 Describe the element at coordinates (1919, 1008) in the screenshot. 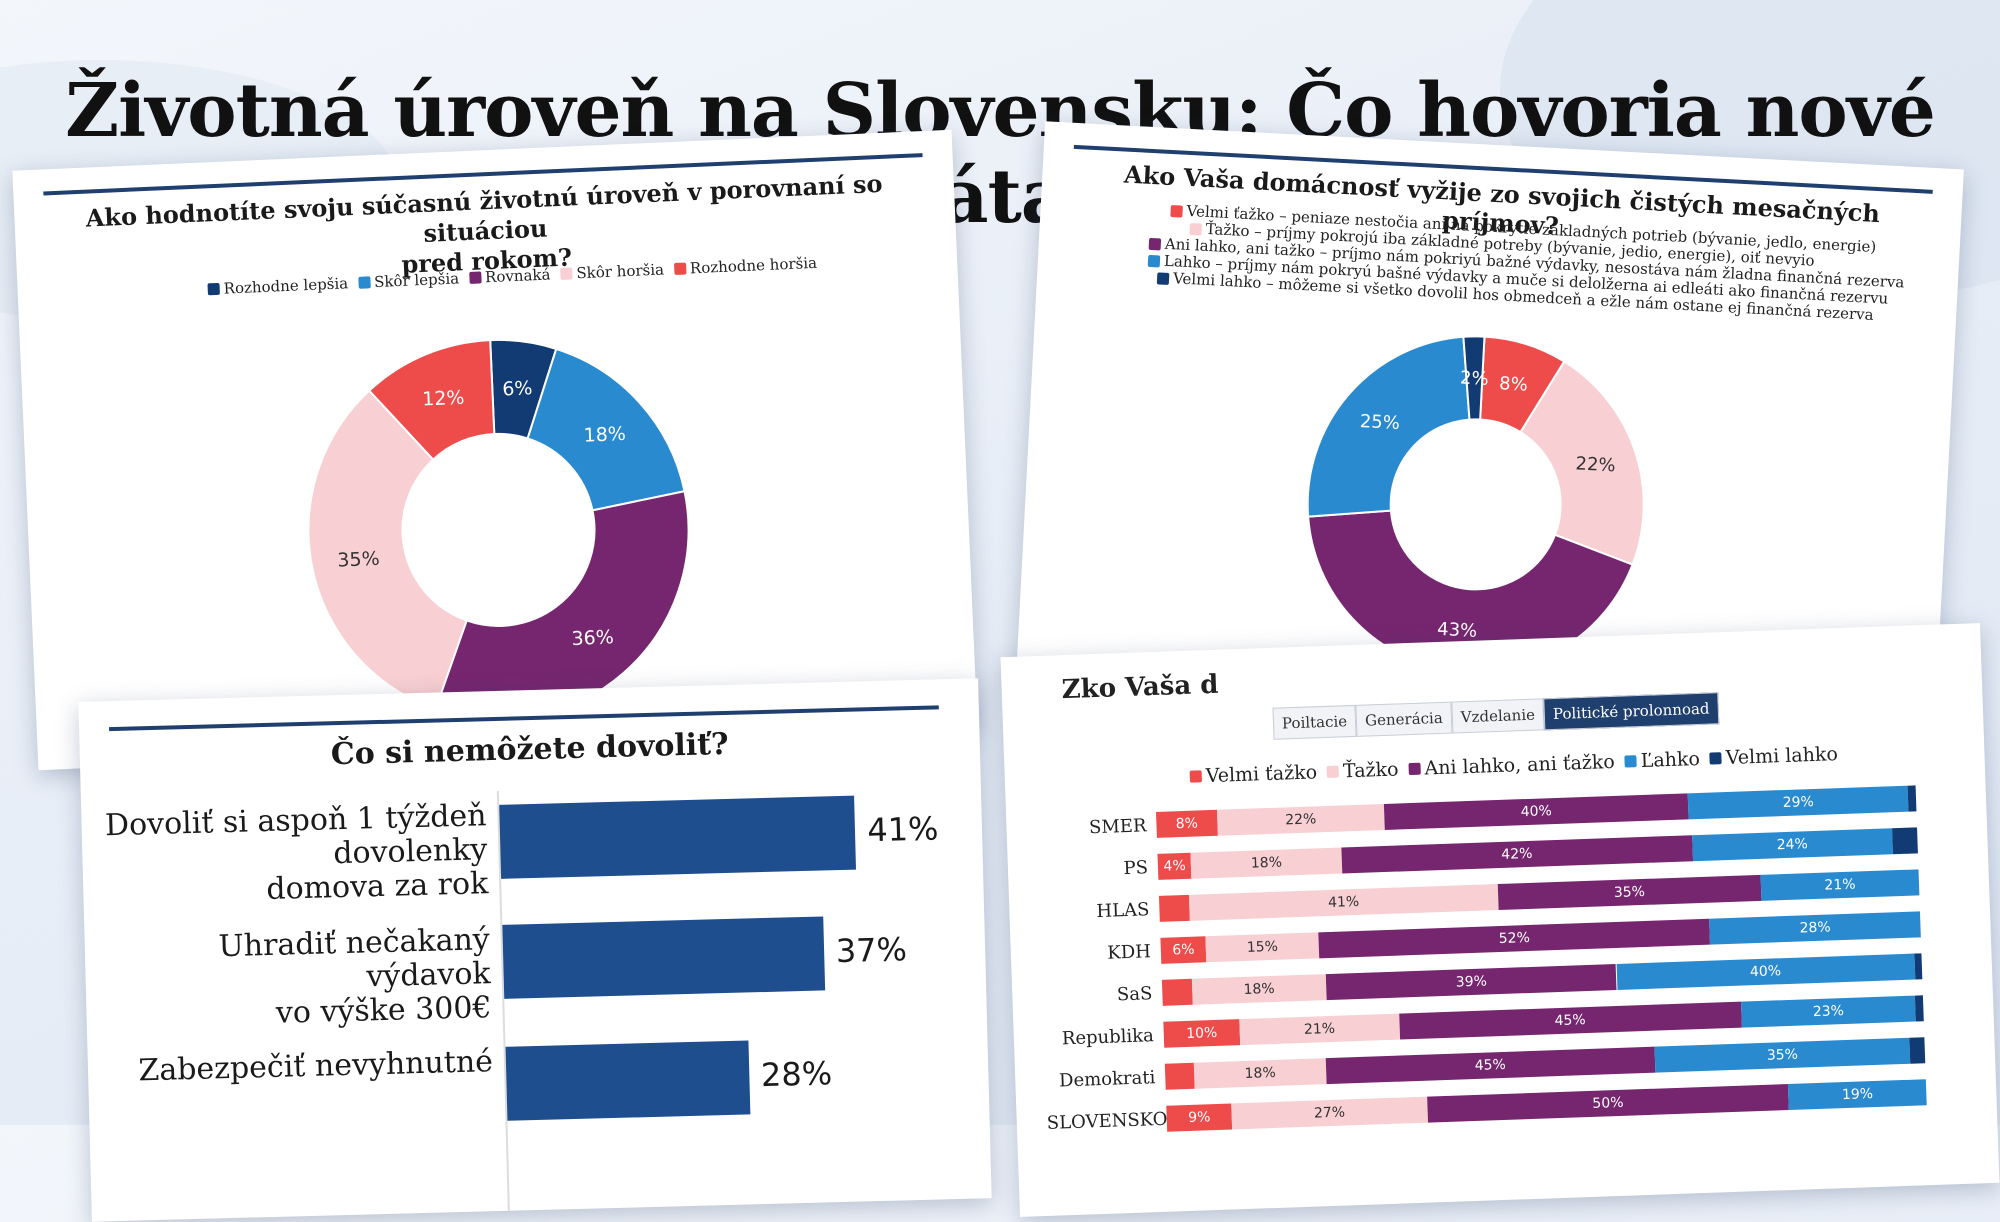

I see `chart4-segment-republika-velmi-lahko` at that location.